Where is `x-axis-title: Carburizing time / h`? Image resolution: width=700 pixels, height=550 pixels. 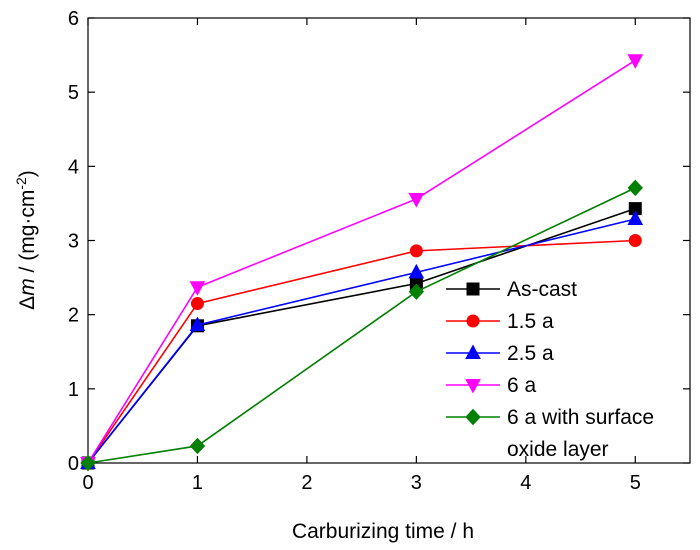 x-axis-title: Carburizing time / h is located at coordinates (383, 531).